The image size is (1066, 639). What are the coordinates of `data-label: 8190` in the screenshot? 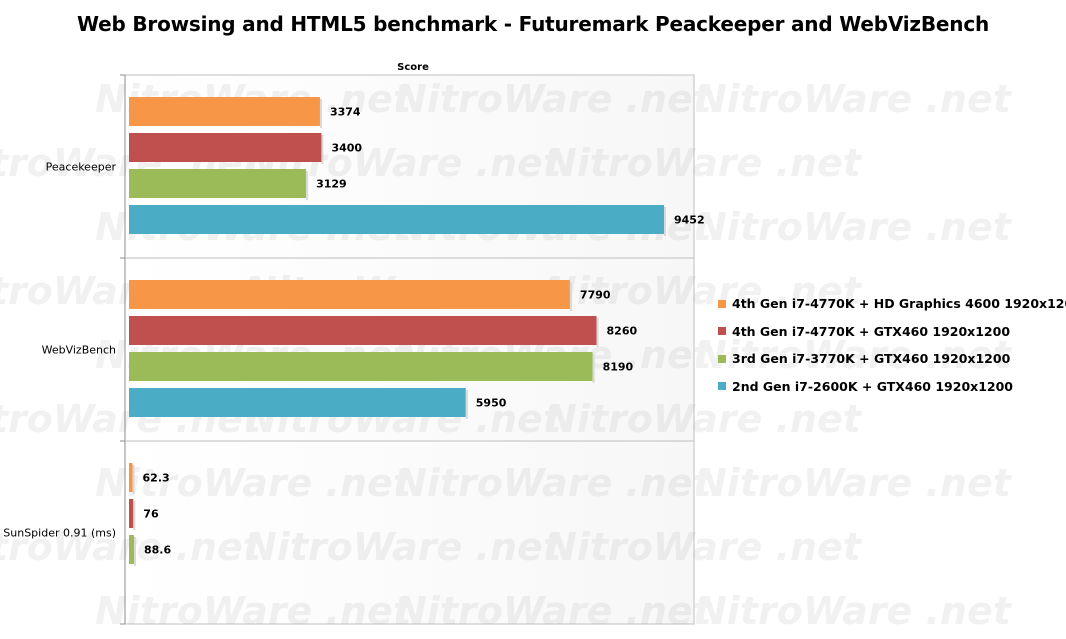 It's located at (618, 367).